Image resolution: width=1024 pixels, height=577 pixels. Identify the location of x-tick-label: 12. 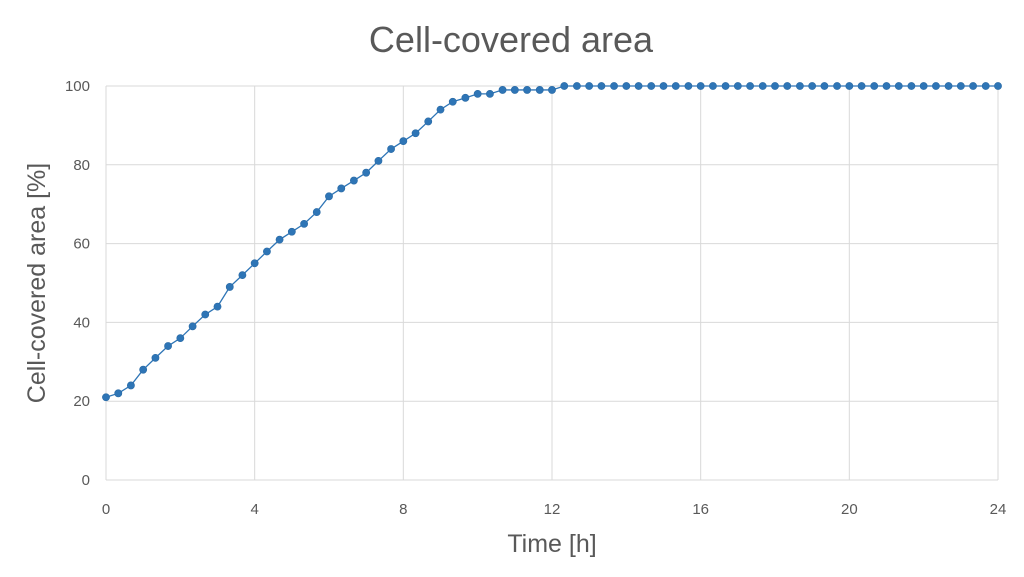
(552, 509).